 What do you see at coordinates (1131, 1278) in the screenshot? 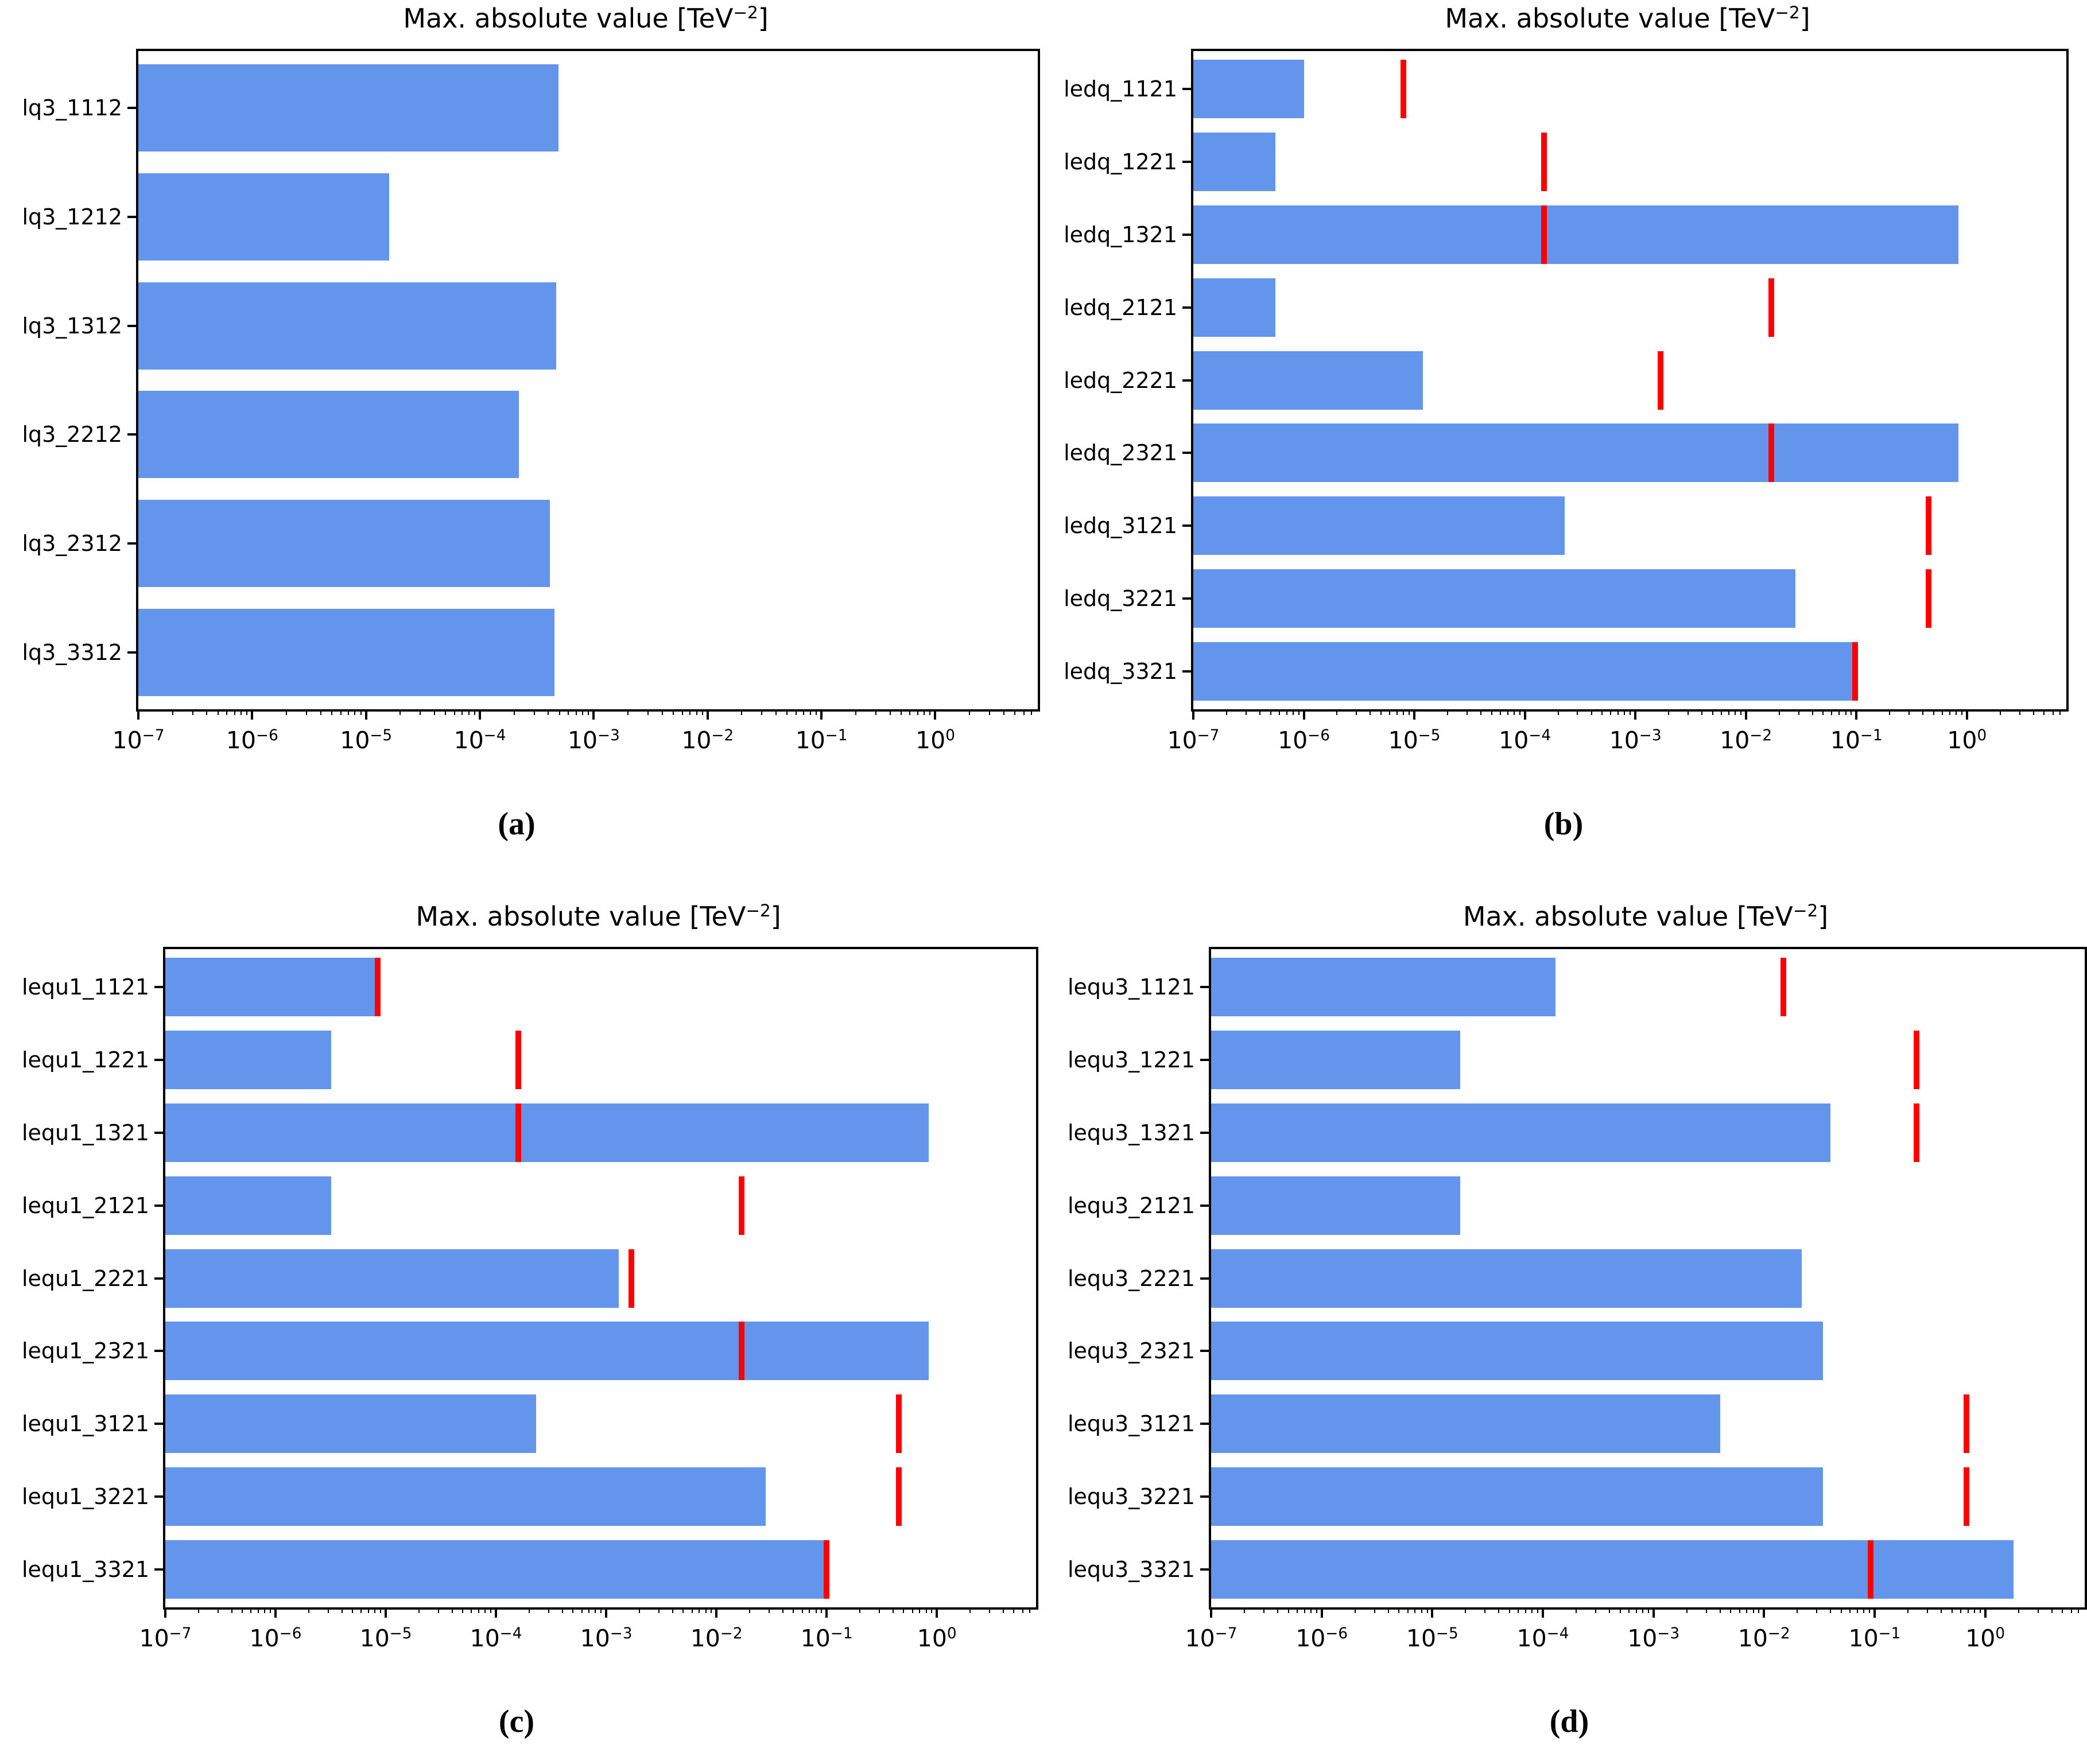
I see `y-axis-label: lequ3_2221` at bounding box center [1131, 1278].